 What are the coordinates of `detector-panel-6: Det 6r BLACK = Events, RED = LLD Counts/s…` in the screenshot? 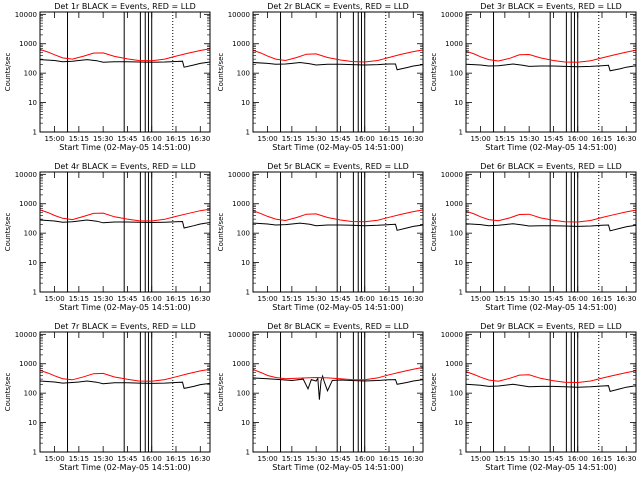 It's located at (533, 237).